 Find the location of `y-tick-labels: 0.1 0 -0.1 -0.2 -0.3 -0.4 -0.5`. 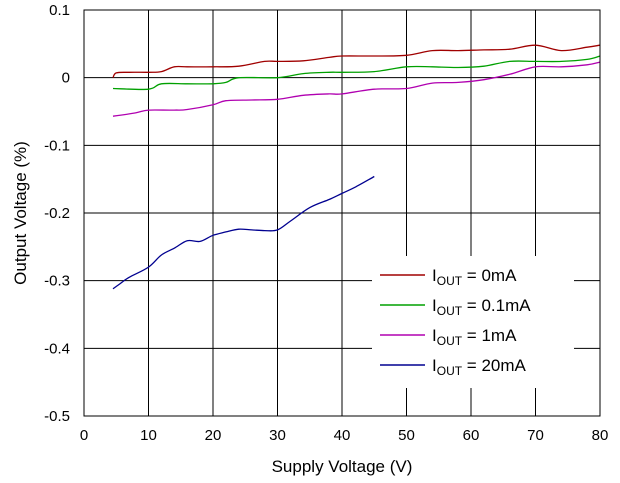

y-tick-labels: 0.1 0 -0.1 -0.2 -0.3 -0.4 -0.5 is located at coordinates (57, 213).